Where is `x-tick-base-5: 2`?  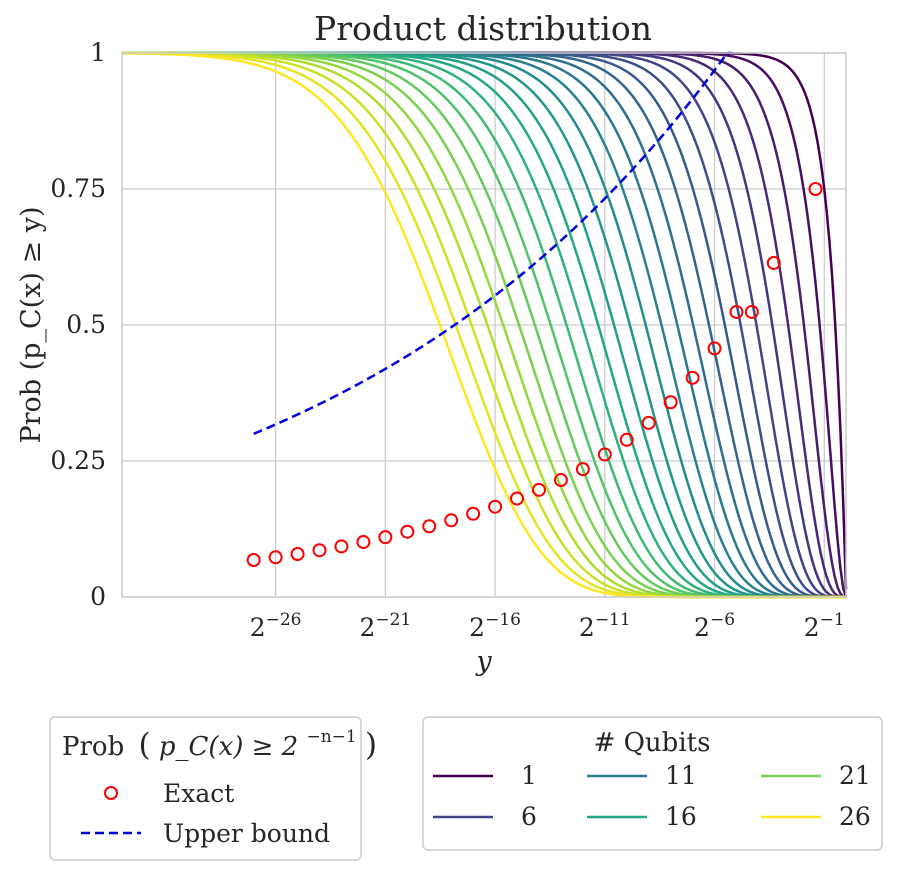 x-tick-base-5: 2 is located at coordinates (812, 627).